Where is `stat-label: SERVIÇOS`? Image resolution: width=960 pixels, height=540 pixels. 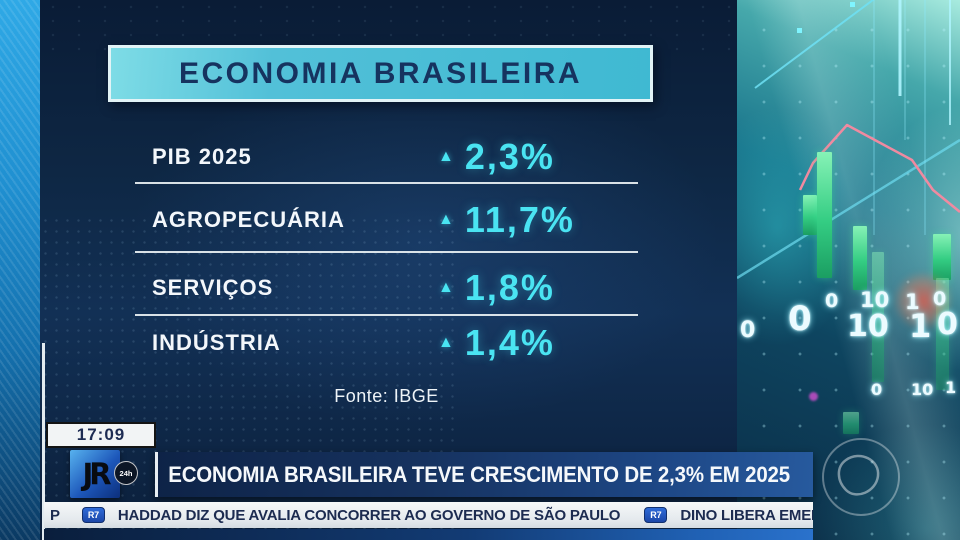
stat-label: SERVIÇOS is located at coordinates (213, 287).